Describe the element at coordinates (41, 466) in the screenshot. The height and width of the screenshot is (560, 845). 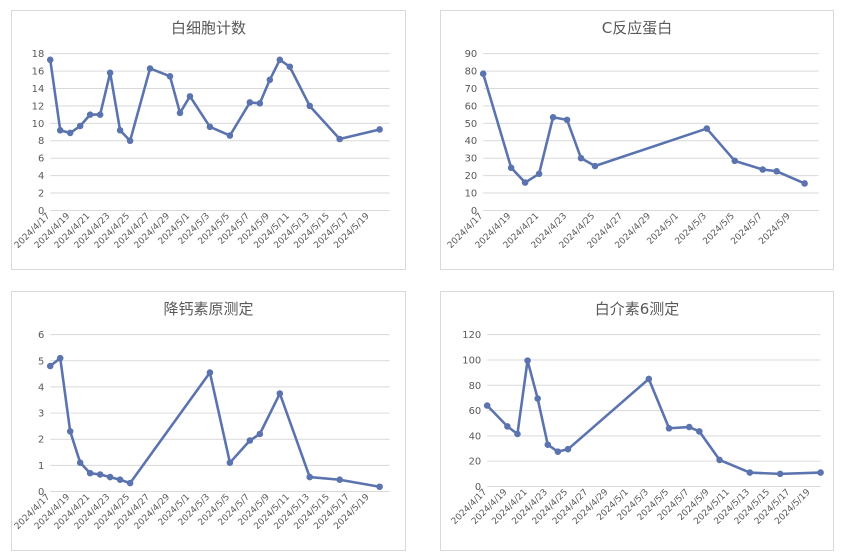
I see `y-tick-label: 1` at that location.